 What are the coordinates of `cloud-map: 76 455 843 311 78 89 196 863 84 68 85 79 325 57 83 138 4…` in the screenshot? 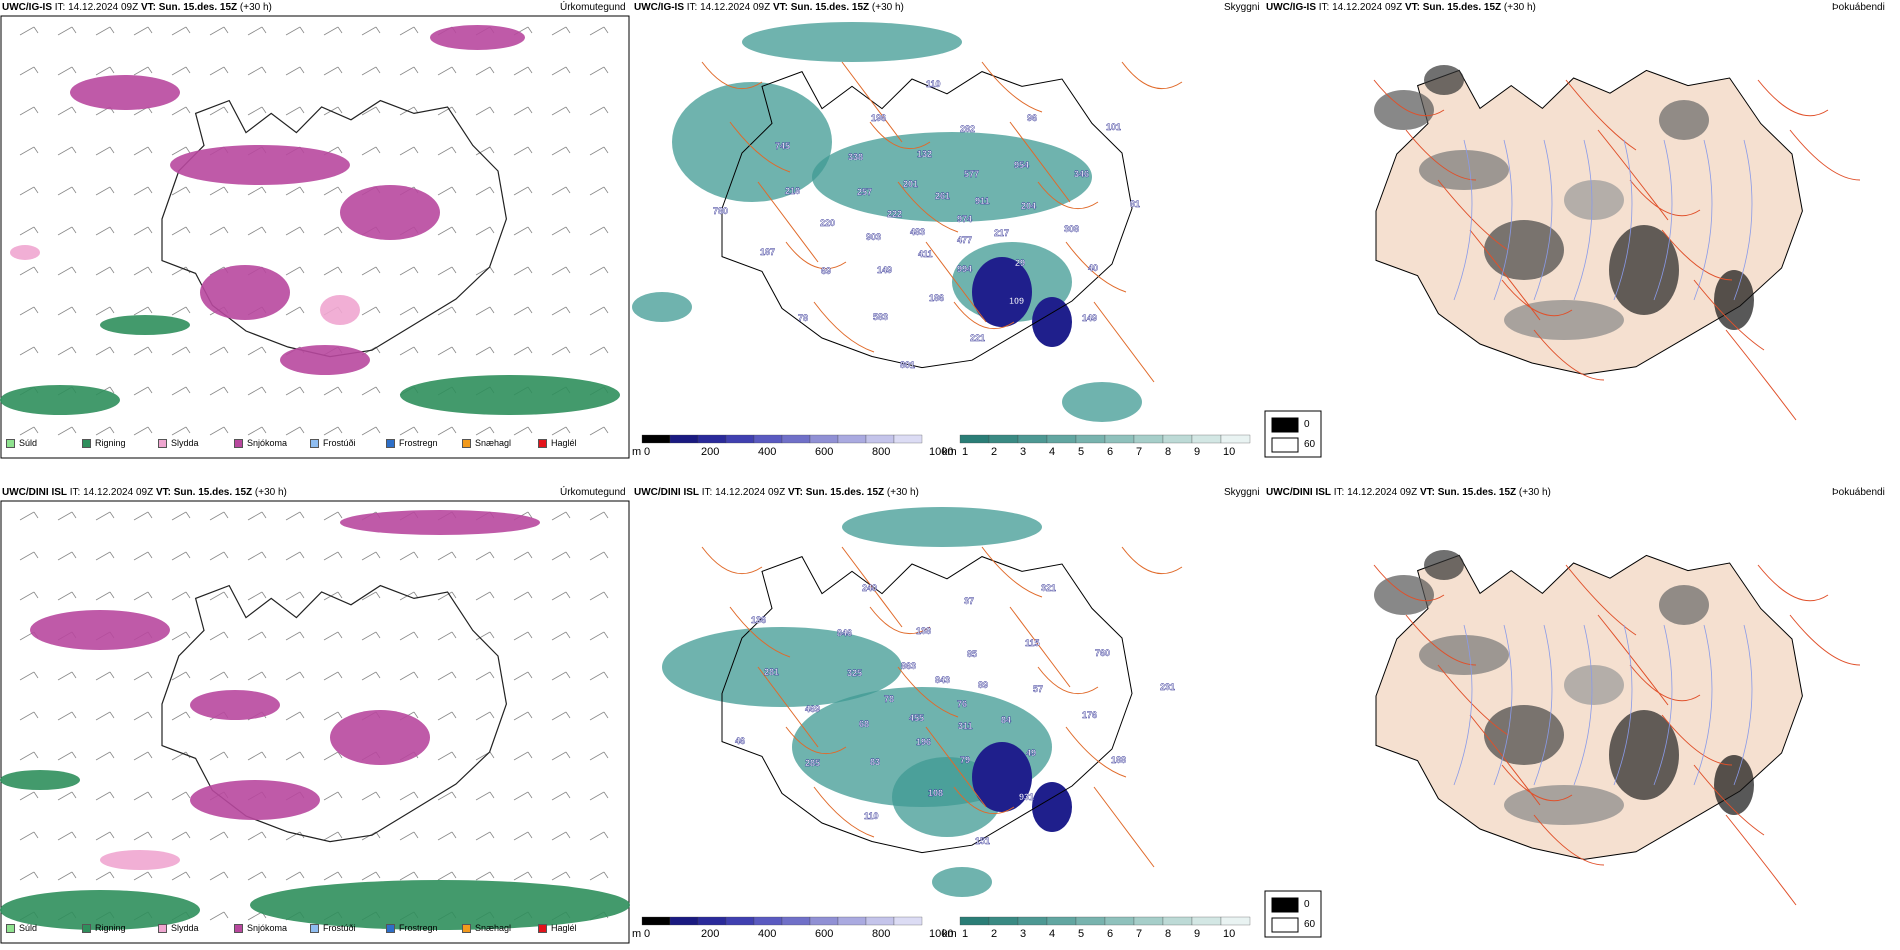 It's located at (922, 702).